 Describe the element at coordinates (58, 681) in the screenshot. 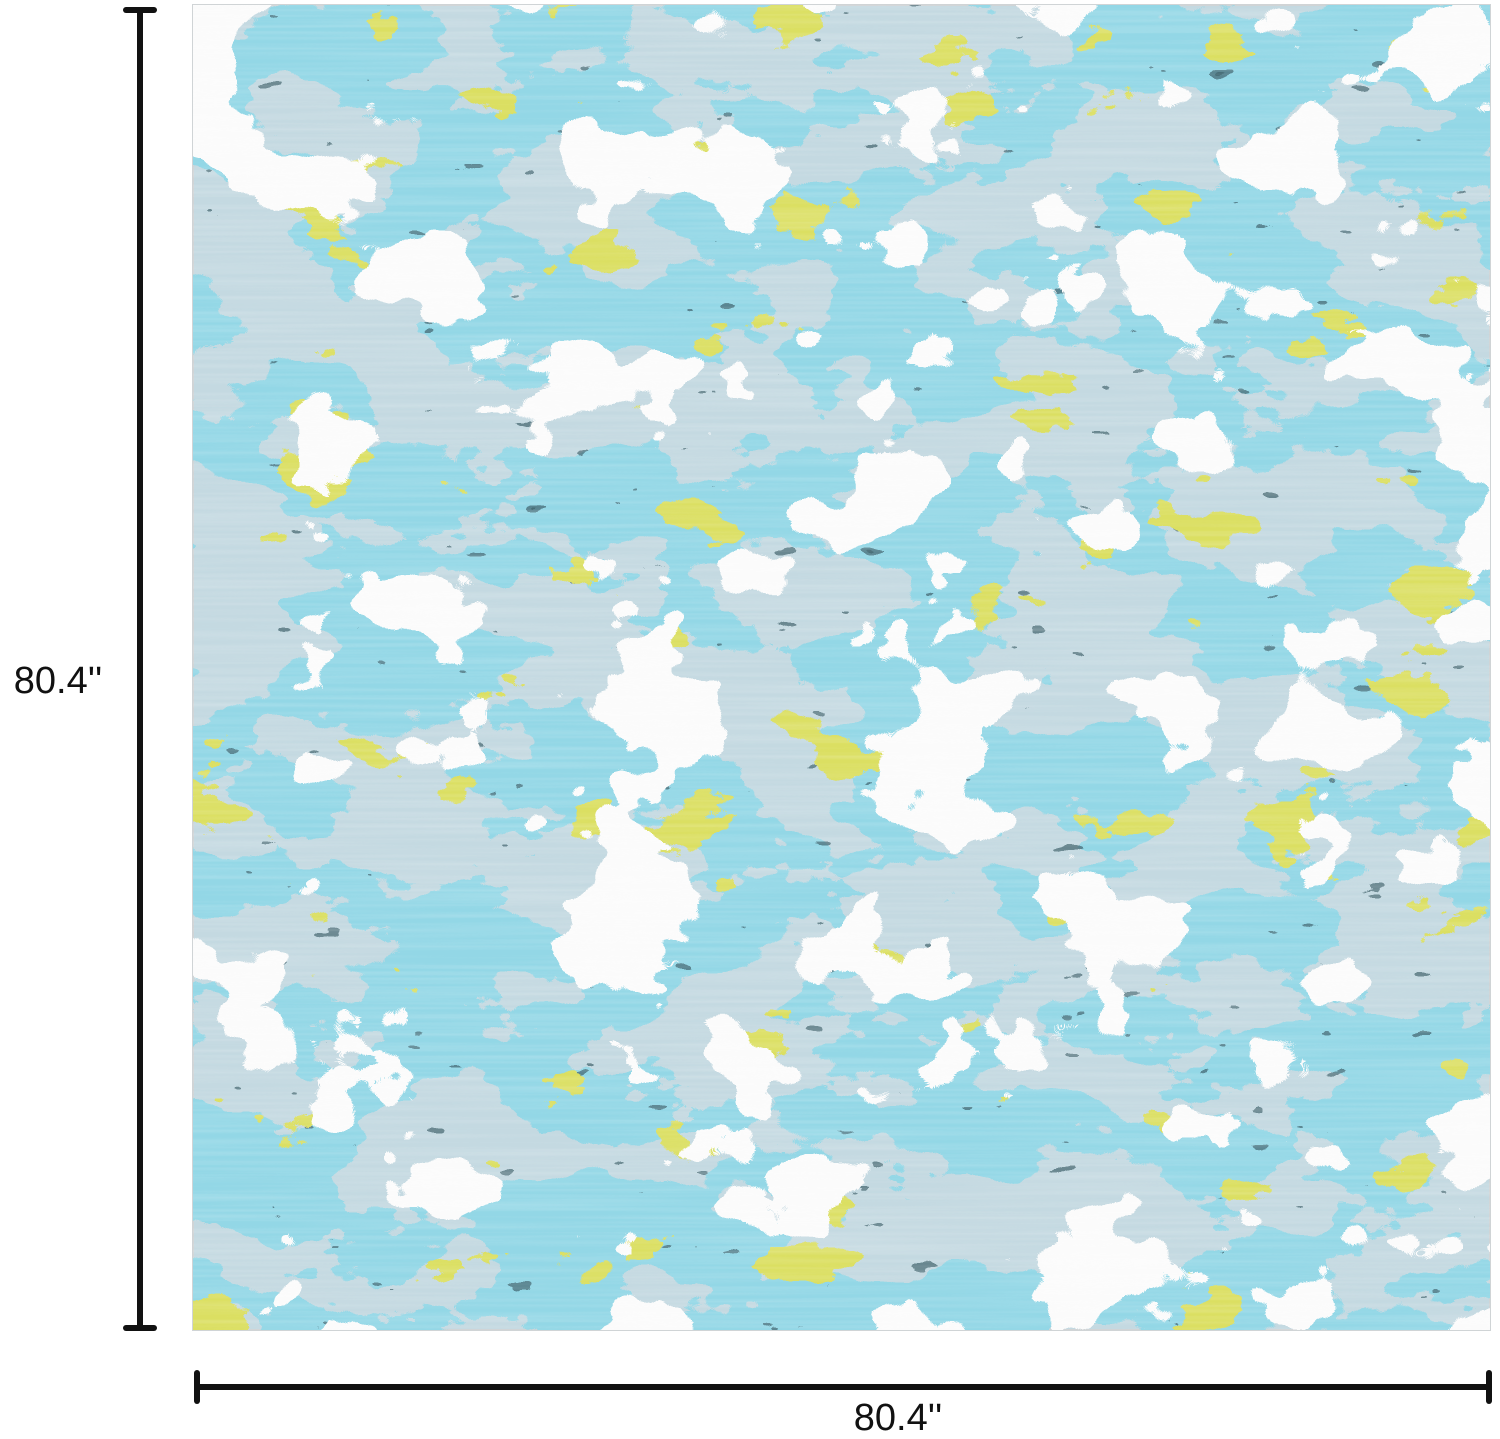

I see `height-label: 80.4''` at that location.